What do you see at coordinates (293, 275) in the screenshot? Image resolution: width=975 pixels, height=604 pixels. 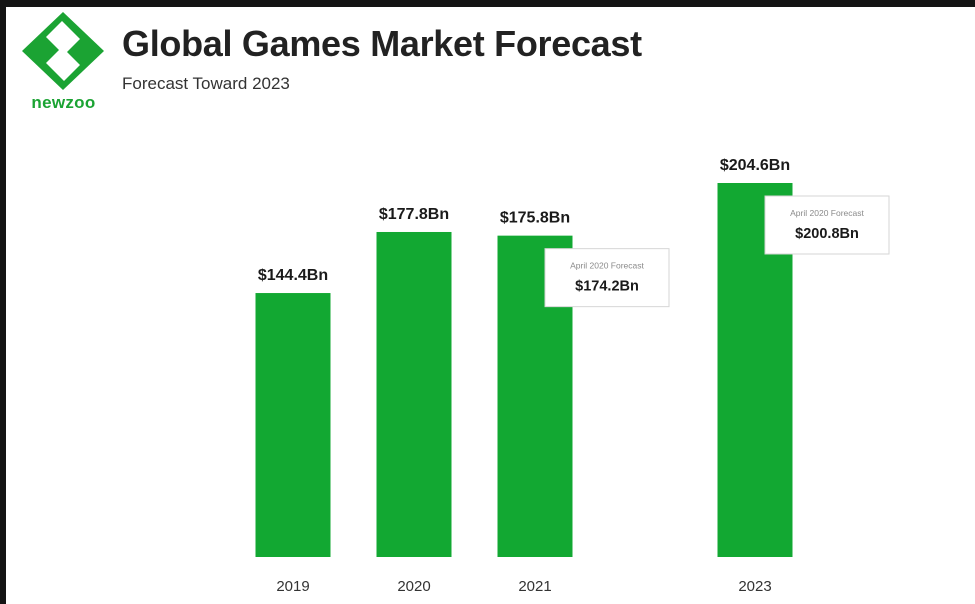 I see `value-label-2019: $144.4Bn` at bounding box center [293, 275].